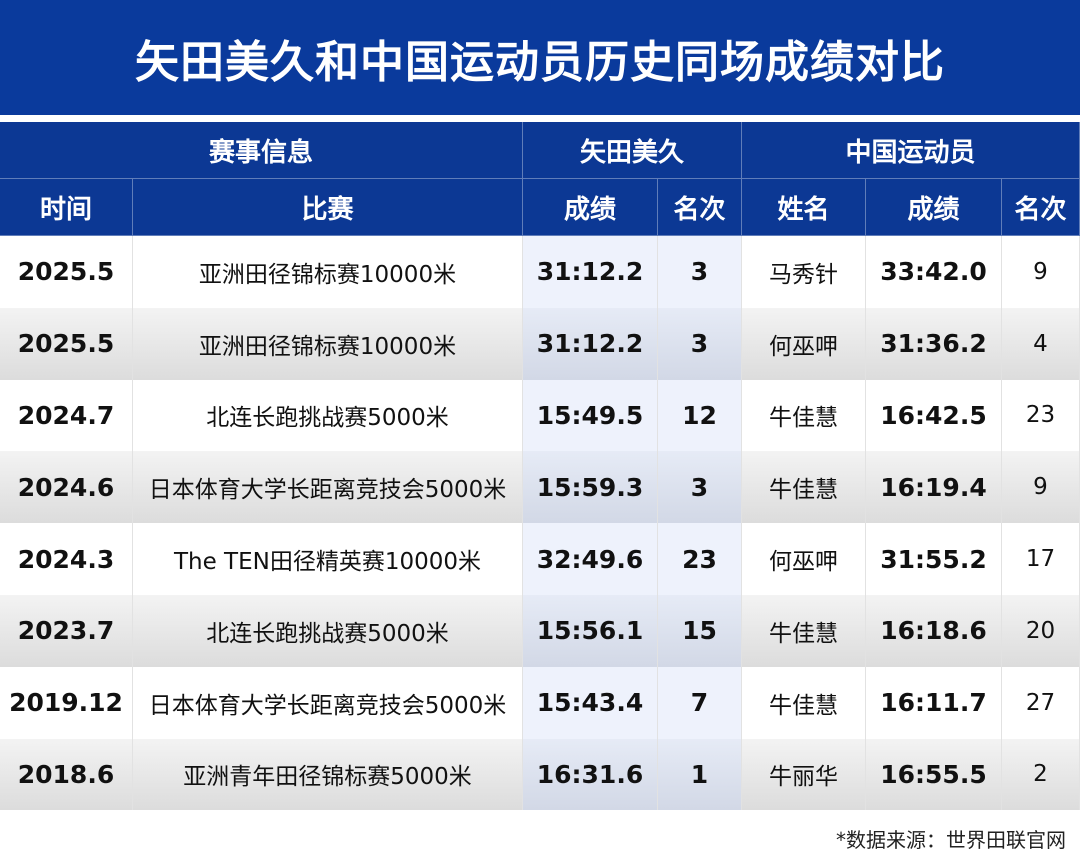  I want to click on table-cell: 2, so click(1041, 774).